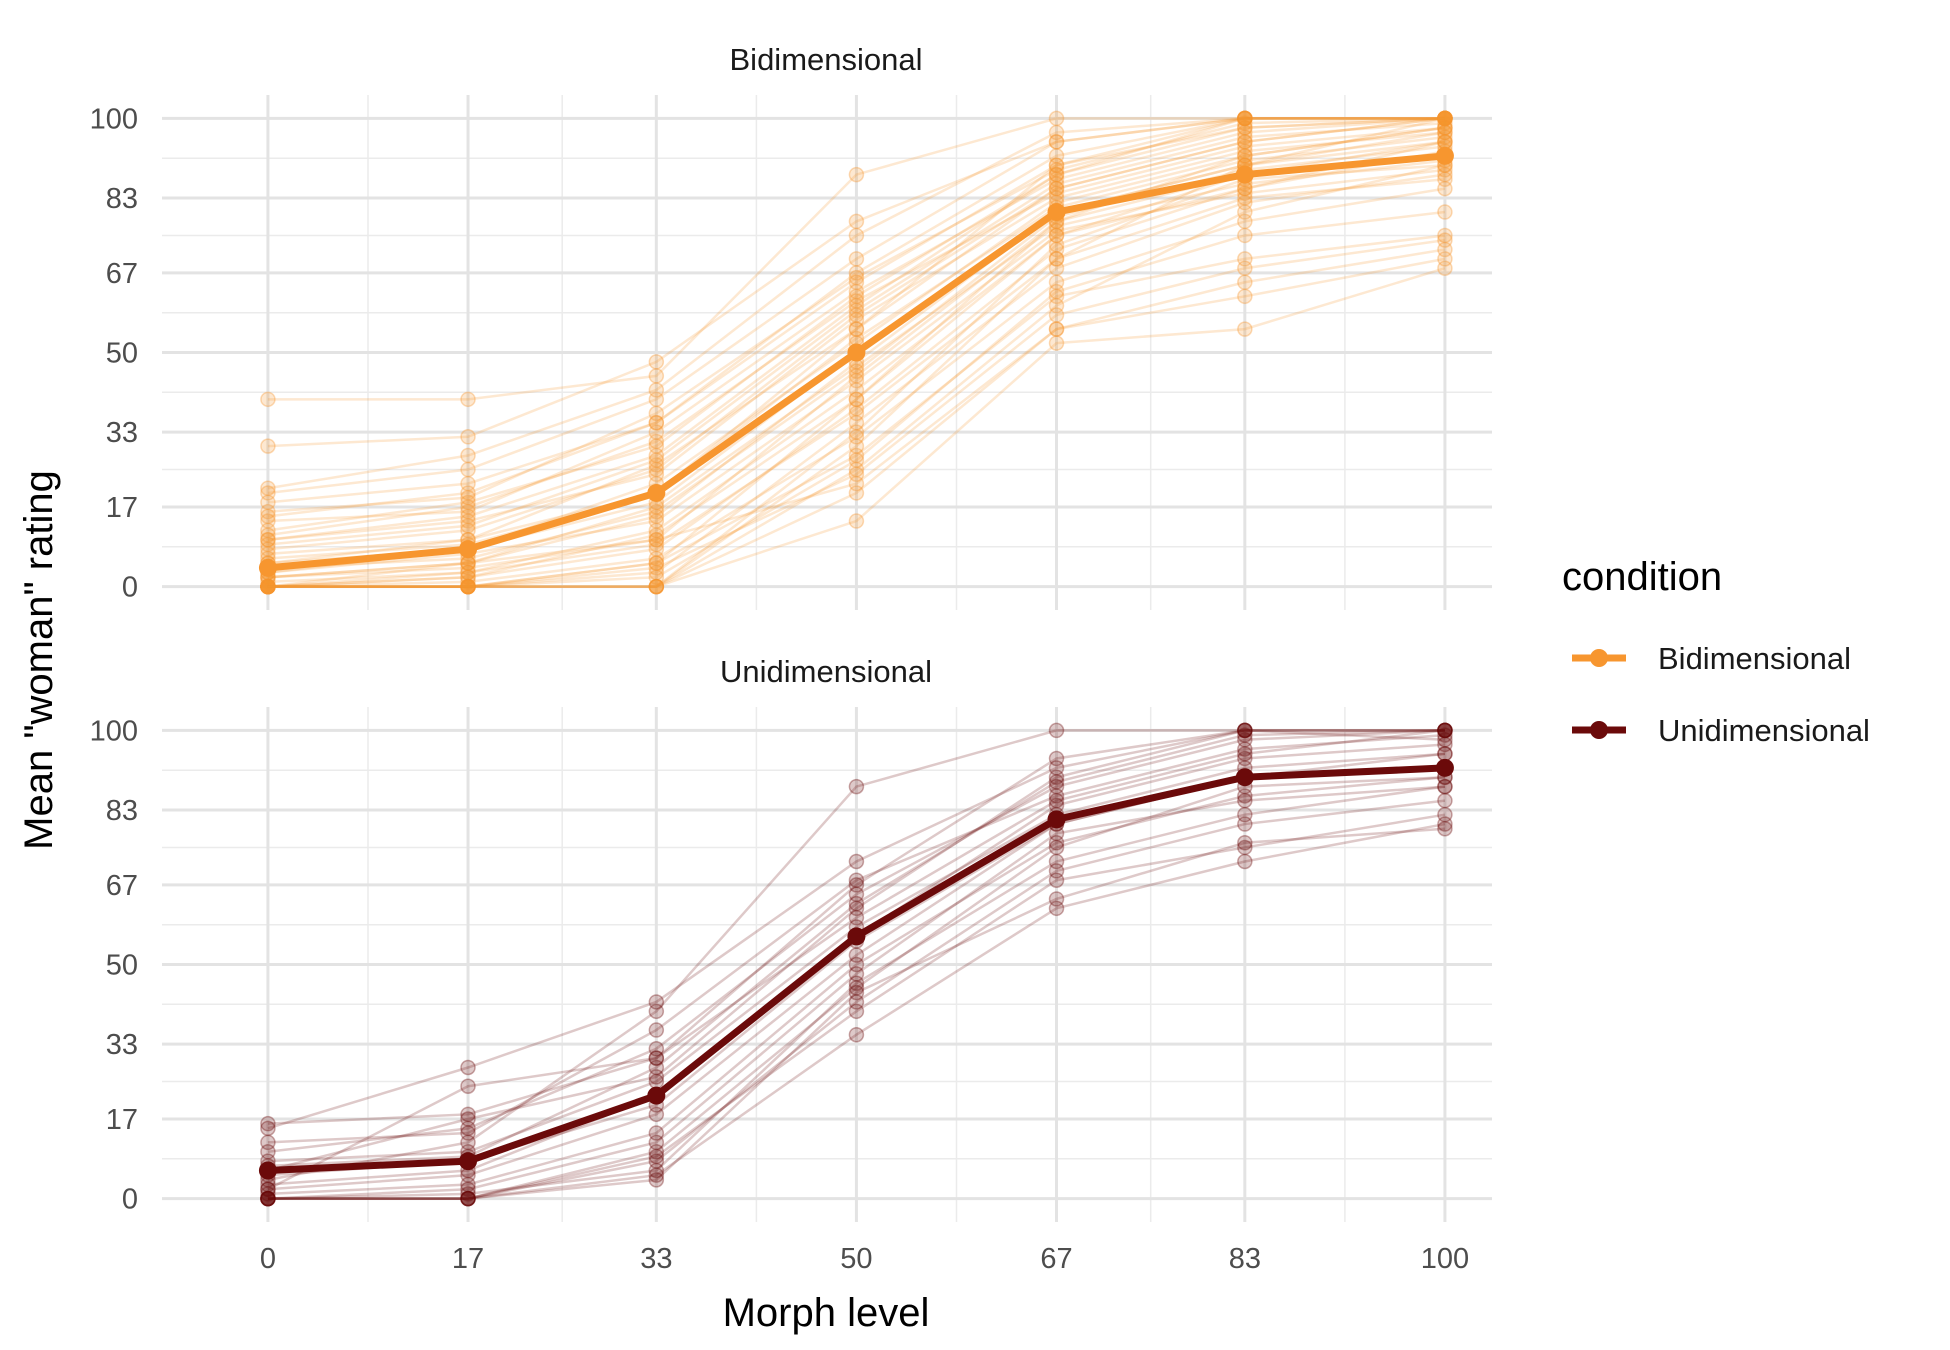 The image size is (1950, 1350). Describe the element at coordinates (122, 354) in the screenshot. I see `y-tick-label: 50` at that location.